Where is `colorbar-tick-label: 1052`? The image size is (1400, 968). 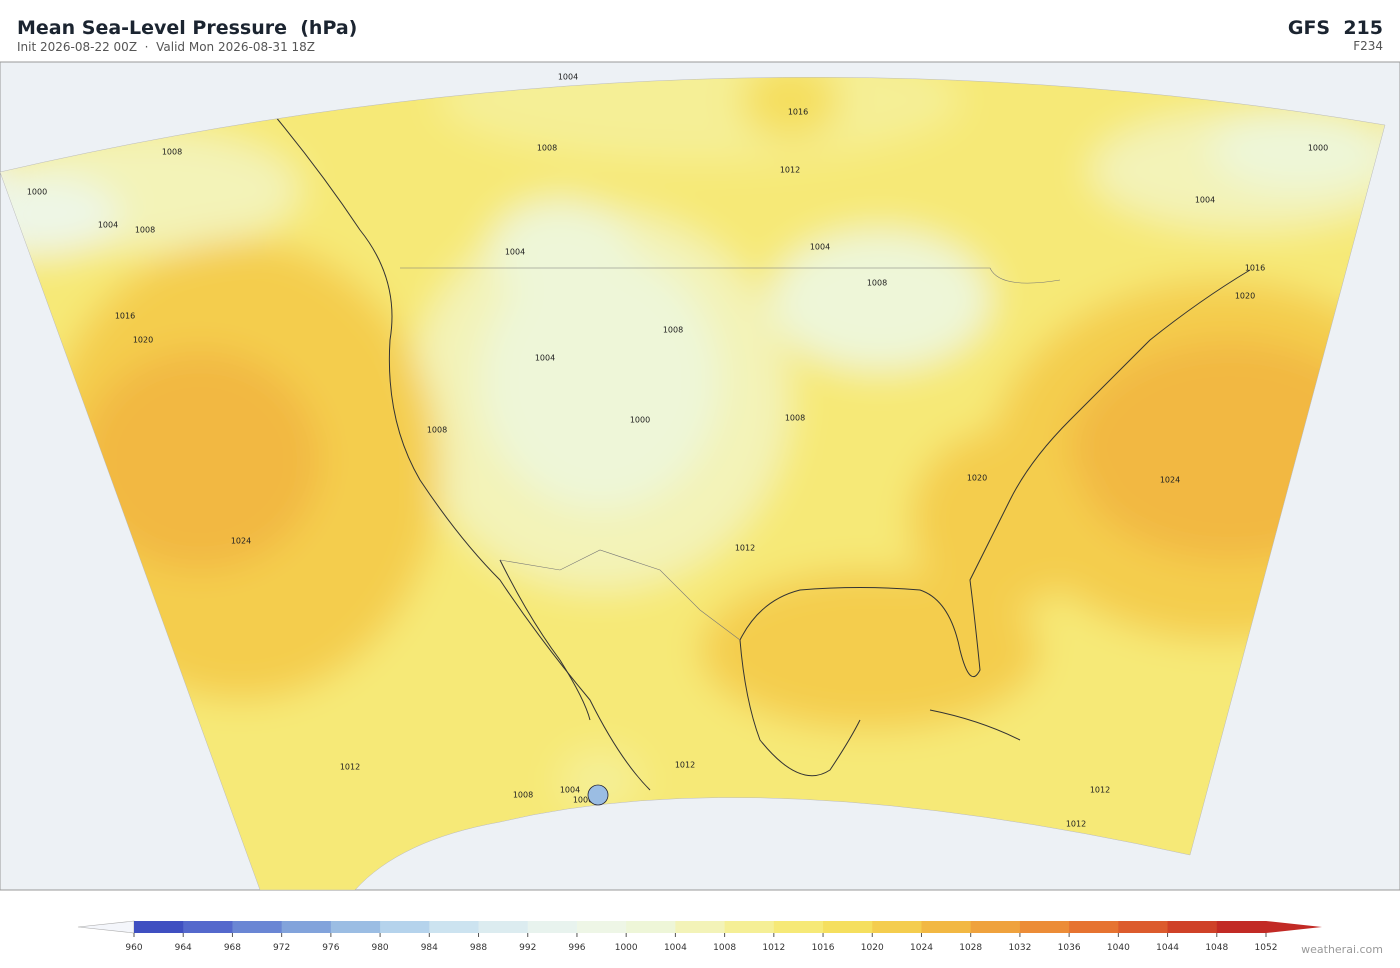 colorbar-tick-label: 1052 is located at coordinates (1266, 948).